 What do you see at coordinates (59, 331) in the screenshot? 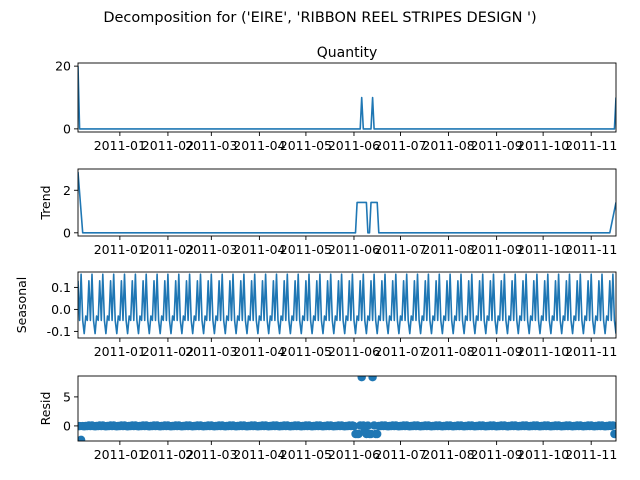
I see `y-tick-label: -0.1` at bounding box center [59, 331].